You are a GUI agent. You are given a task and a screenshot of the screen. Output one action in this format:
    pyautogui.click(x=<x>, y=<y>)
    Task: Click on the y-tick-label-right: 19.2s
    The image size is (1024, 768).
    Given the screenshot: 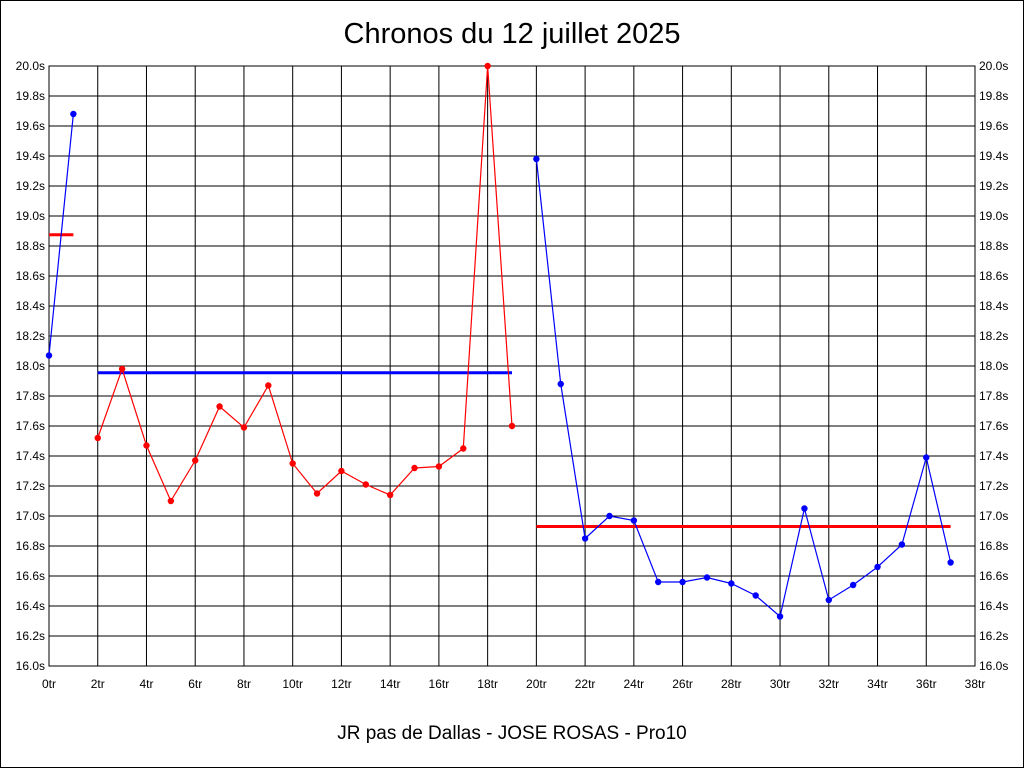 What is the action you would take?
    pyautogui.click(x=993, y=186)
    